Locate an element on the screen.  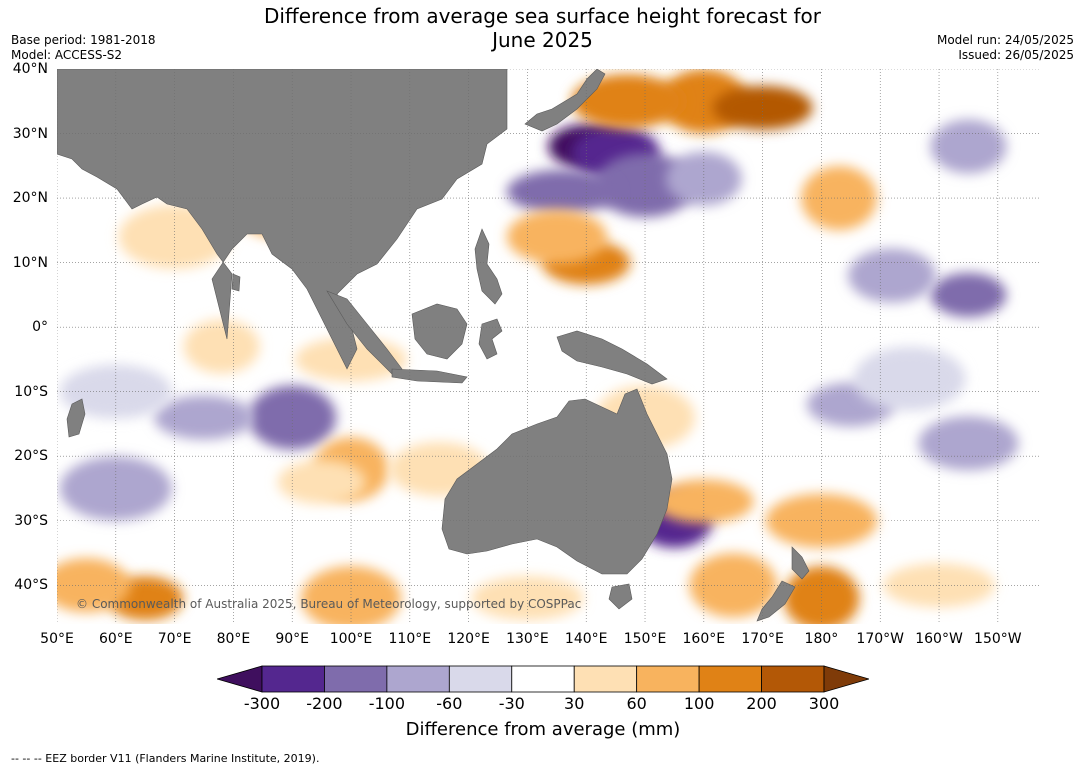
latitude-label: 40°S is located at coordinates (31, 585).